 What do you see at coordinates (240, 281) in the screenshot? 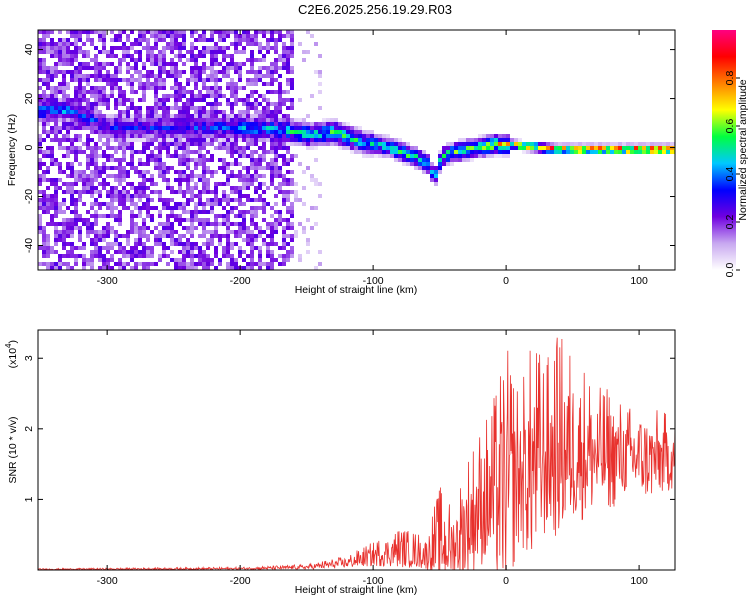
I see `x-tick-label: -200` at bounding box center [240, 281].